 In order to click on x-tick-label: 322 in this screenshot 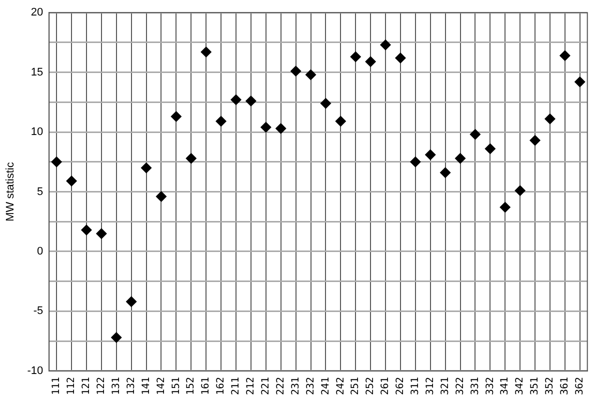, I will do `click(460, 385)`.